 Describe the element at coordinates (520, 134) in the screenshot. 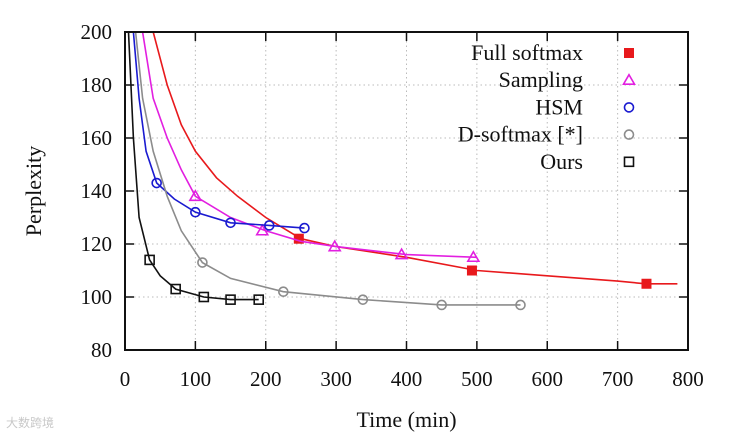

I see `legend-label-3: D-softmax [*]` at that location.